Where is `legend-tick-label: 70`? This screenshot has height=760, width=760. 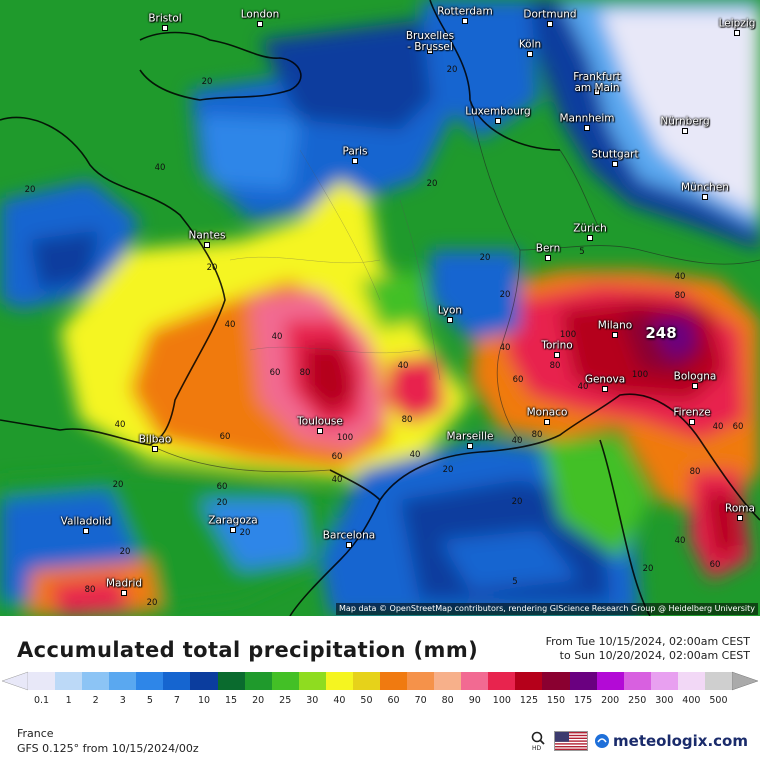
legend-tick-label: 70 is located at coordinates (420, 700).